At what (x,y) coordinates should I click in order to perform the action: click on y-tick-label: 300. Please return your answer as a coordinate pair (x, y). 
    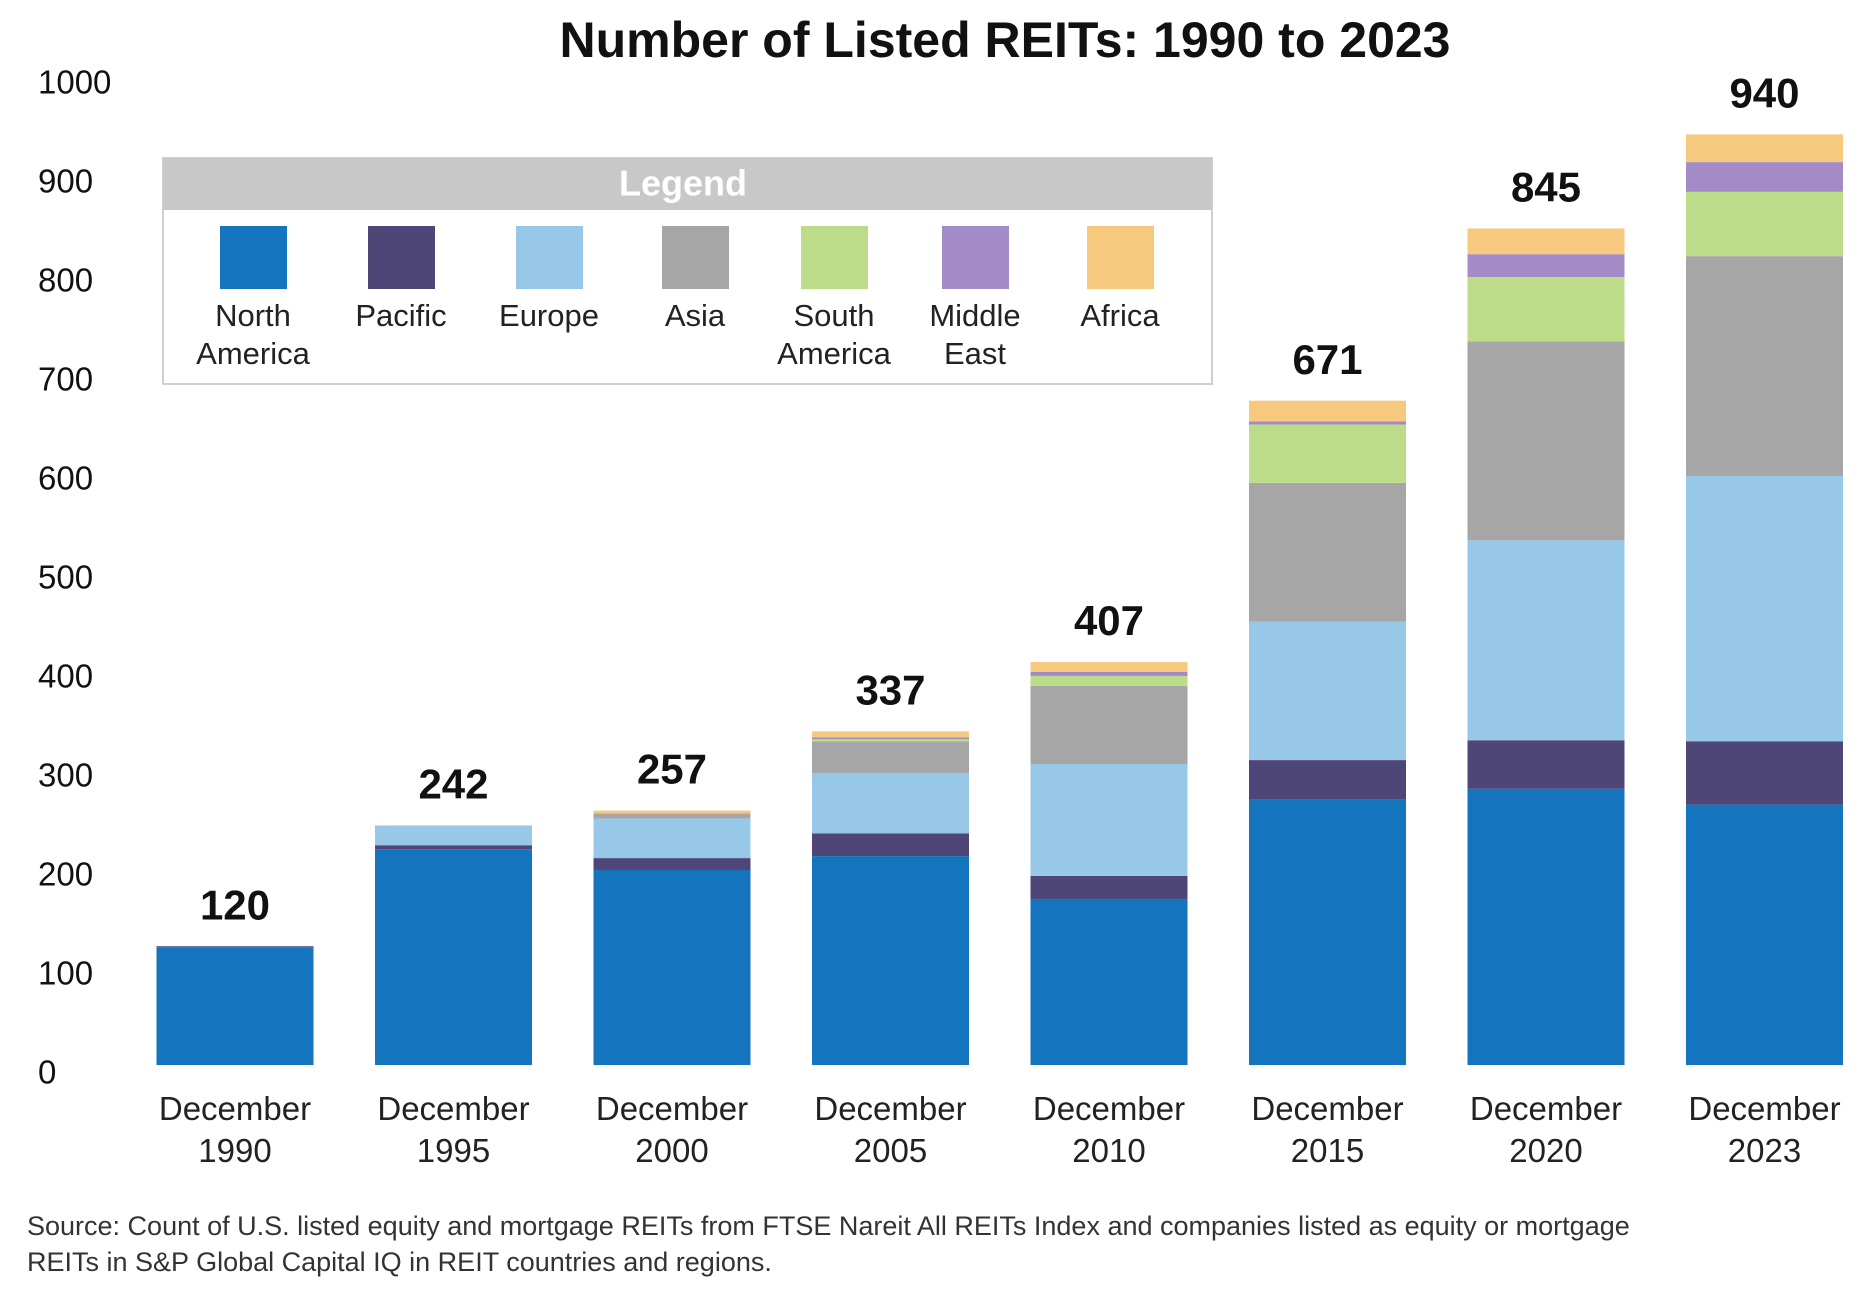
    Looking at the image, I should click on (65, 775).